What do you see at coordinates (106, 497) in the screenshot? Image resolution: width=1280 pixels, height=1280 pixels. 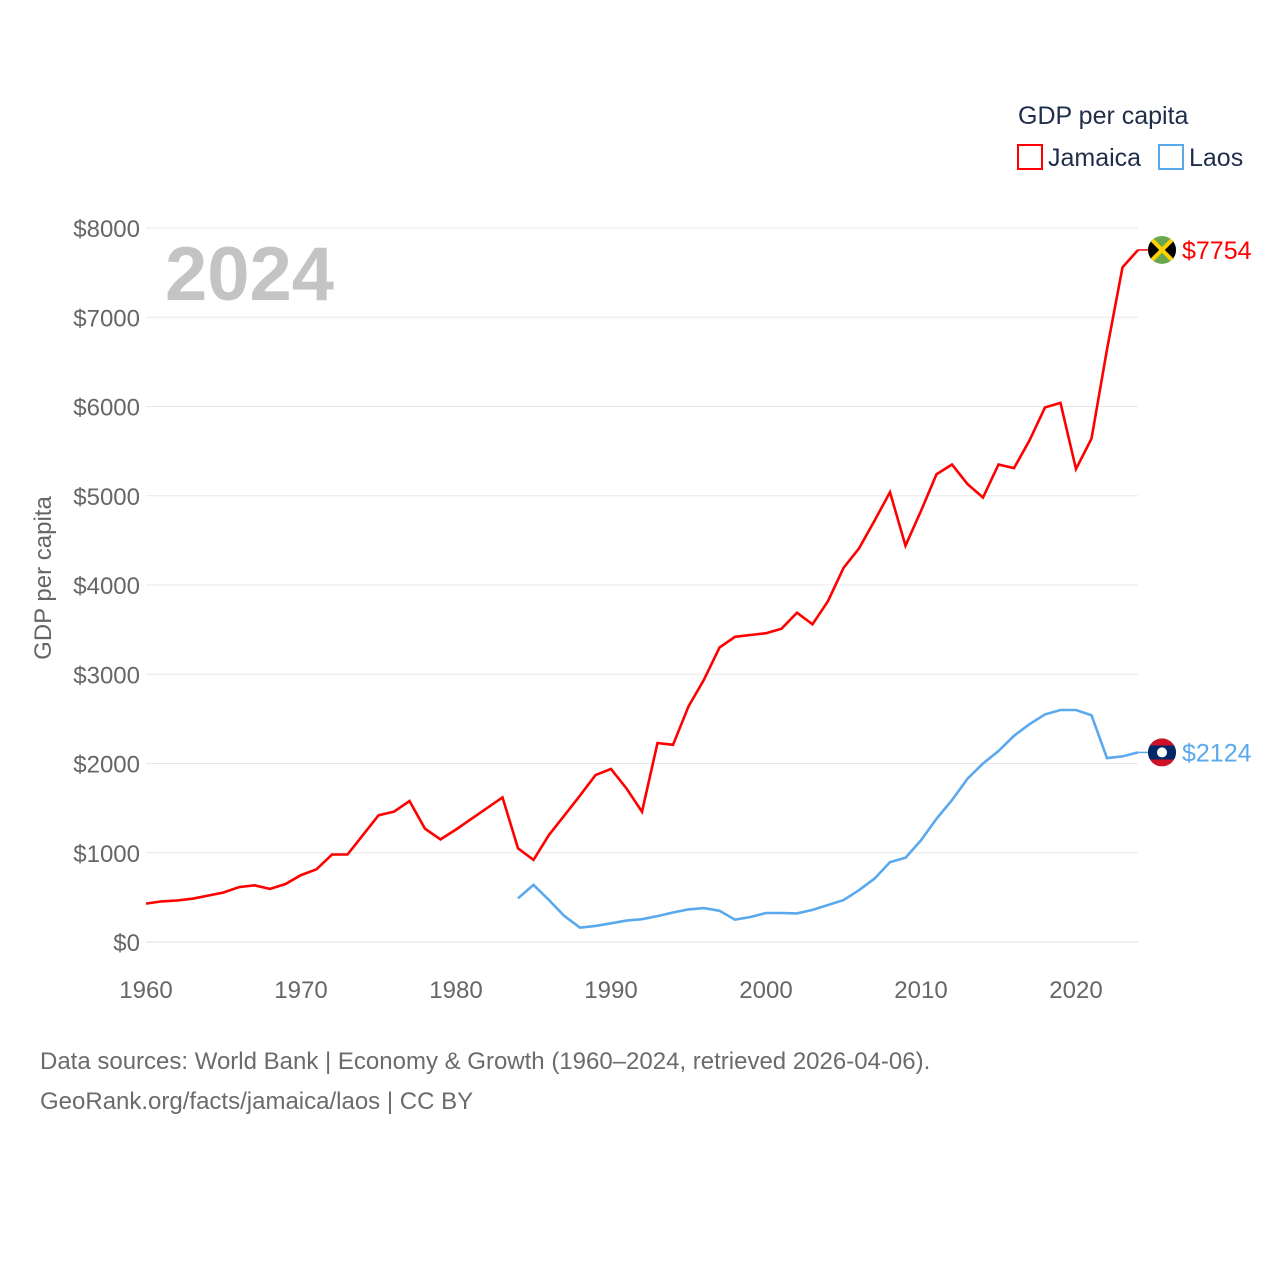 I see `y-tick-label: $5000` at bounding box center [106, 497].